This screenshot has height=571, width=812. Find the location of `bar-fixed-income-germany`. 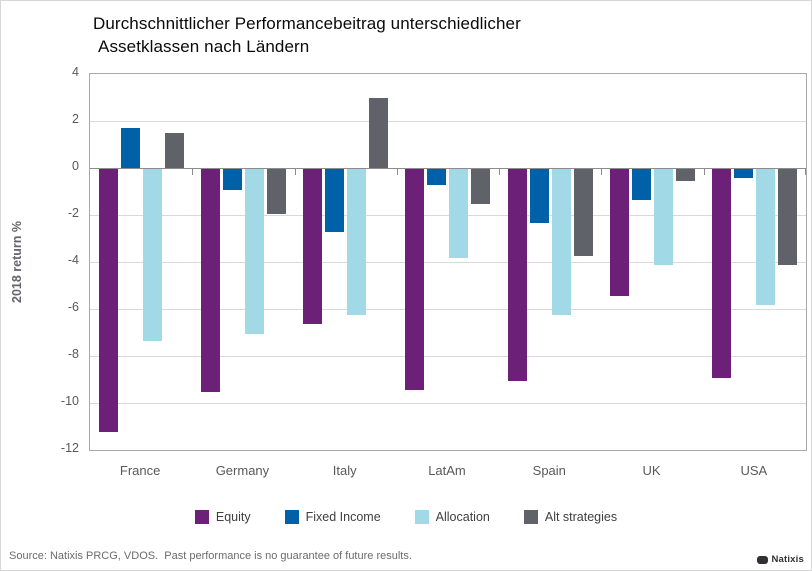

bar-fixed-income-germany is located at coordinates (232, 180).